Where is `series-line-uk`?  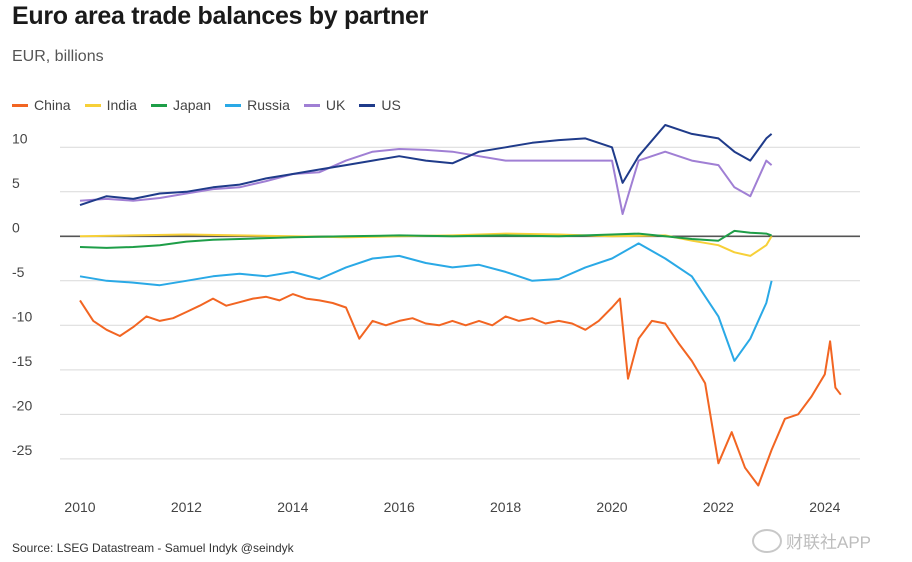 series-line-uk is located at coordinates (426, 181).